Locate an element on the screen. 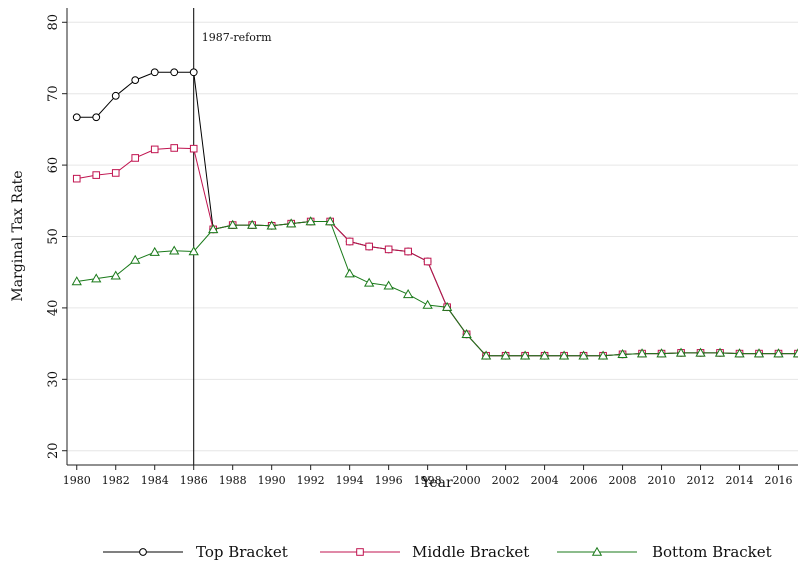 The width and height of the screenshot is (798, 566). y-tick-label: 20 is located at coordinates (53, 450).